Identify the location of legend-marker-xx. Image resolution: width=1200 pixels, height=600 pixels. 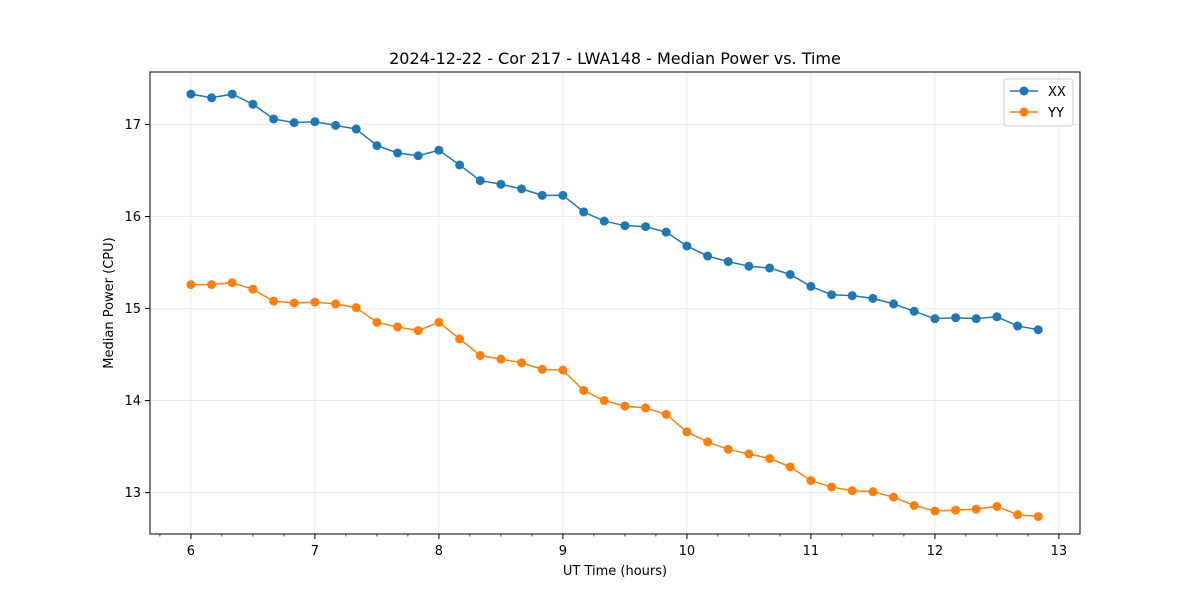
(1024, 91).